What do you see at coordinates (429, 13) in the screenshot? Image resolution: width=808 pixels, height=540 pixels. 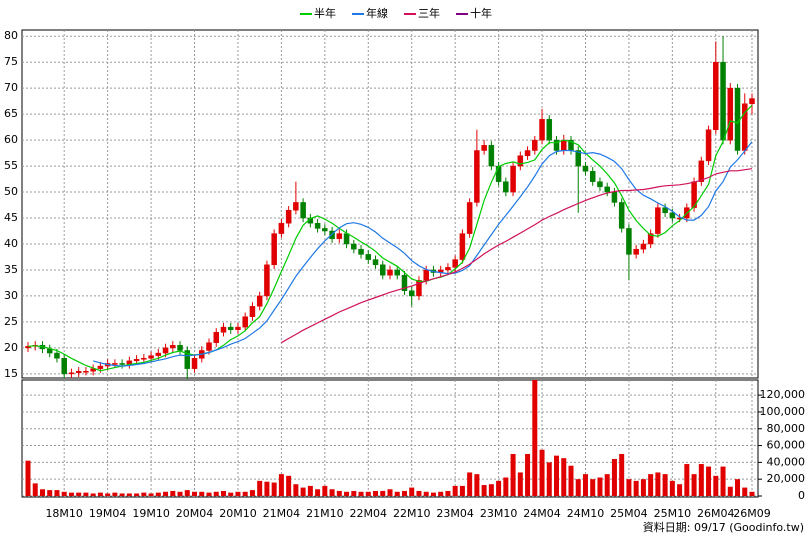 I see `legend-label: 三年` at bounding box center [429, 13].